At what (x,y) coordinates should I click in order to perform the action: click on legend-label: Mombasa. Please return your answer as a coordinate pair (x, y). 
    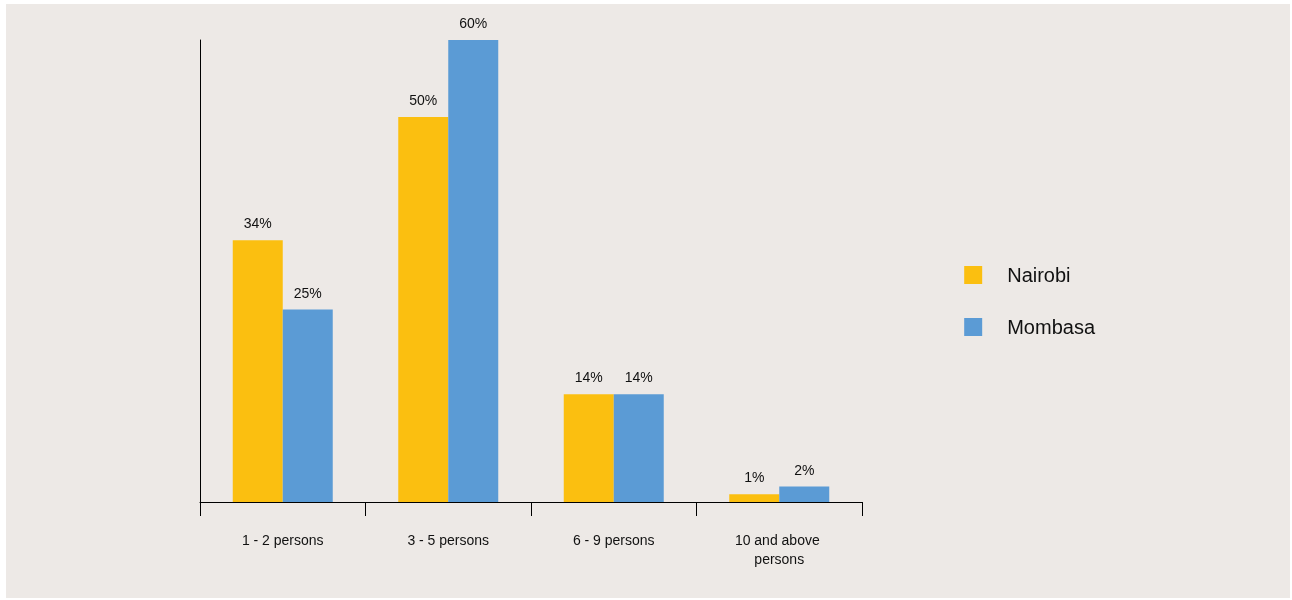
    Looking at the image, I should click on (1051, 327).